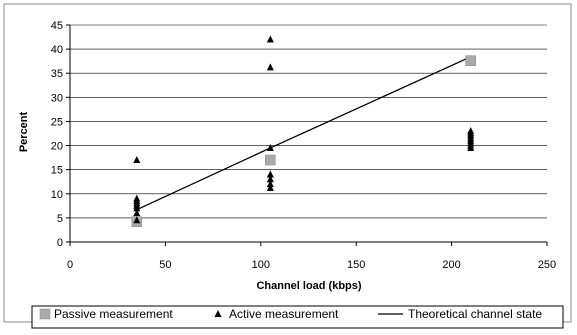  I want to click on legend-active-symbol, so click(218, 313).